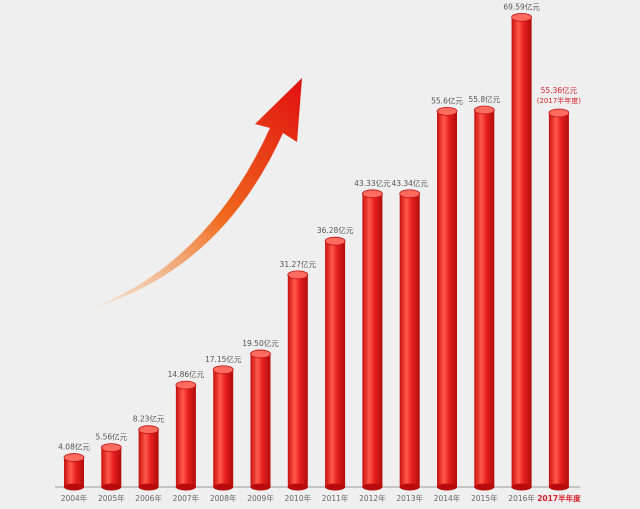 The width and height of the screenshot is (640, 509). Describe the element at coordinates (298, 264) in the screenshot. I see `data-label: 31.27亿元` at that location.